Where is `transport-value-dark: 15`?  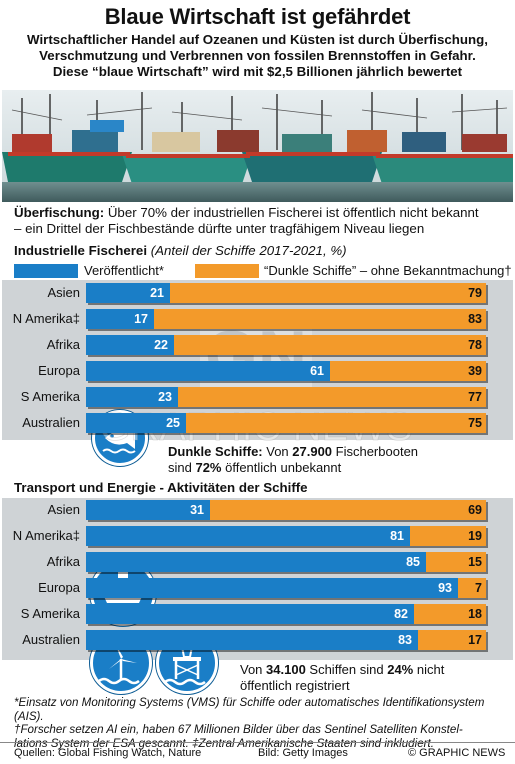
transport-value-dark: 15 is located at coordinates (475, 562).